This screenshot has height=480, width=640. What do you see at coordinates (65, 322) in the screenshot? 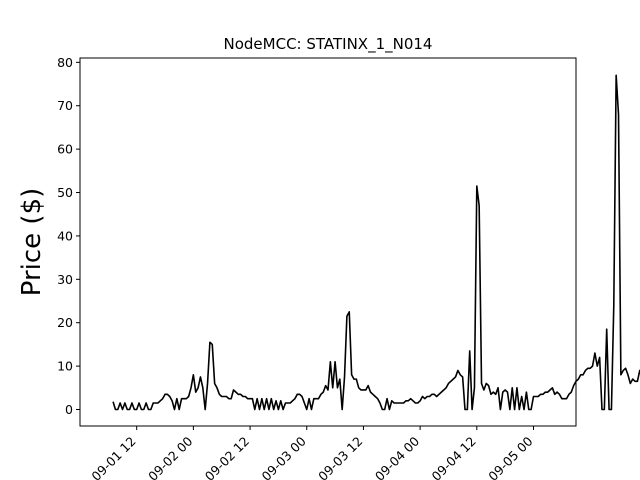
I see `y-tick-label: 20` at bounding box center [65, 322].